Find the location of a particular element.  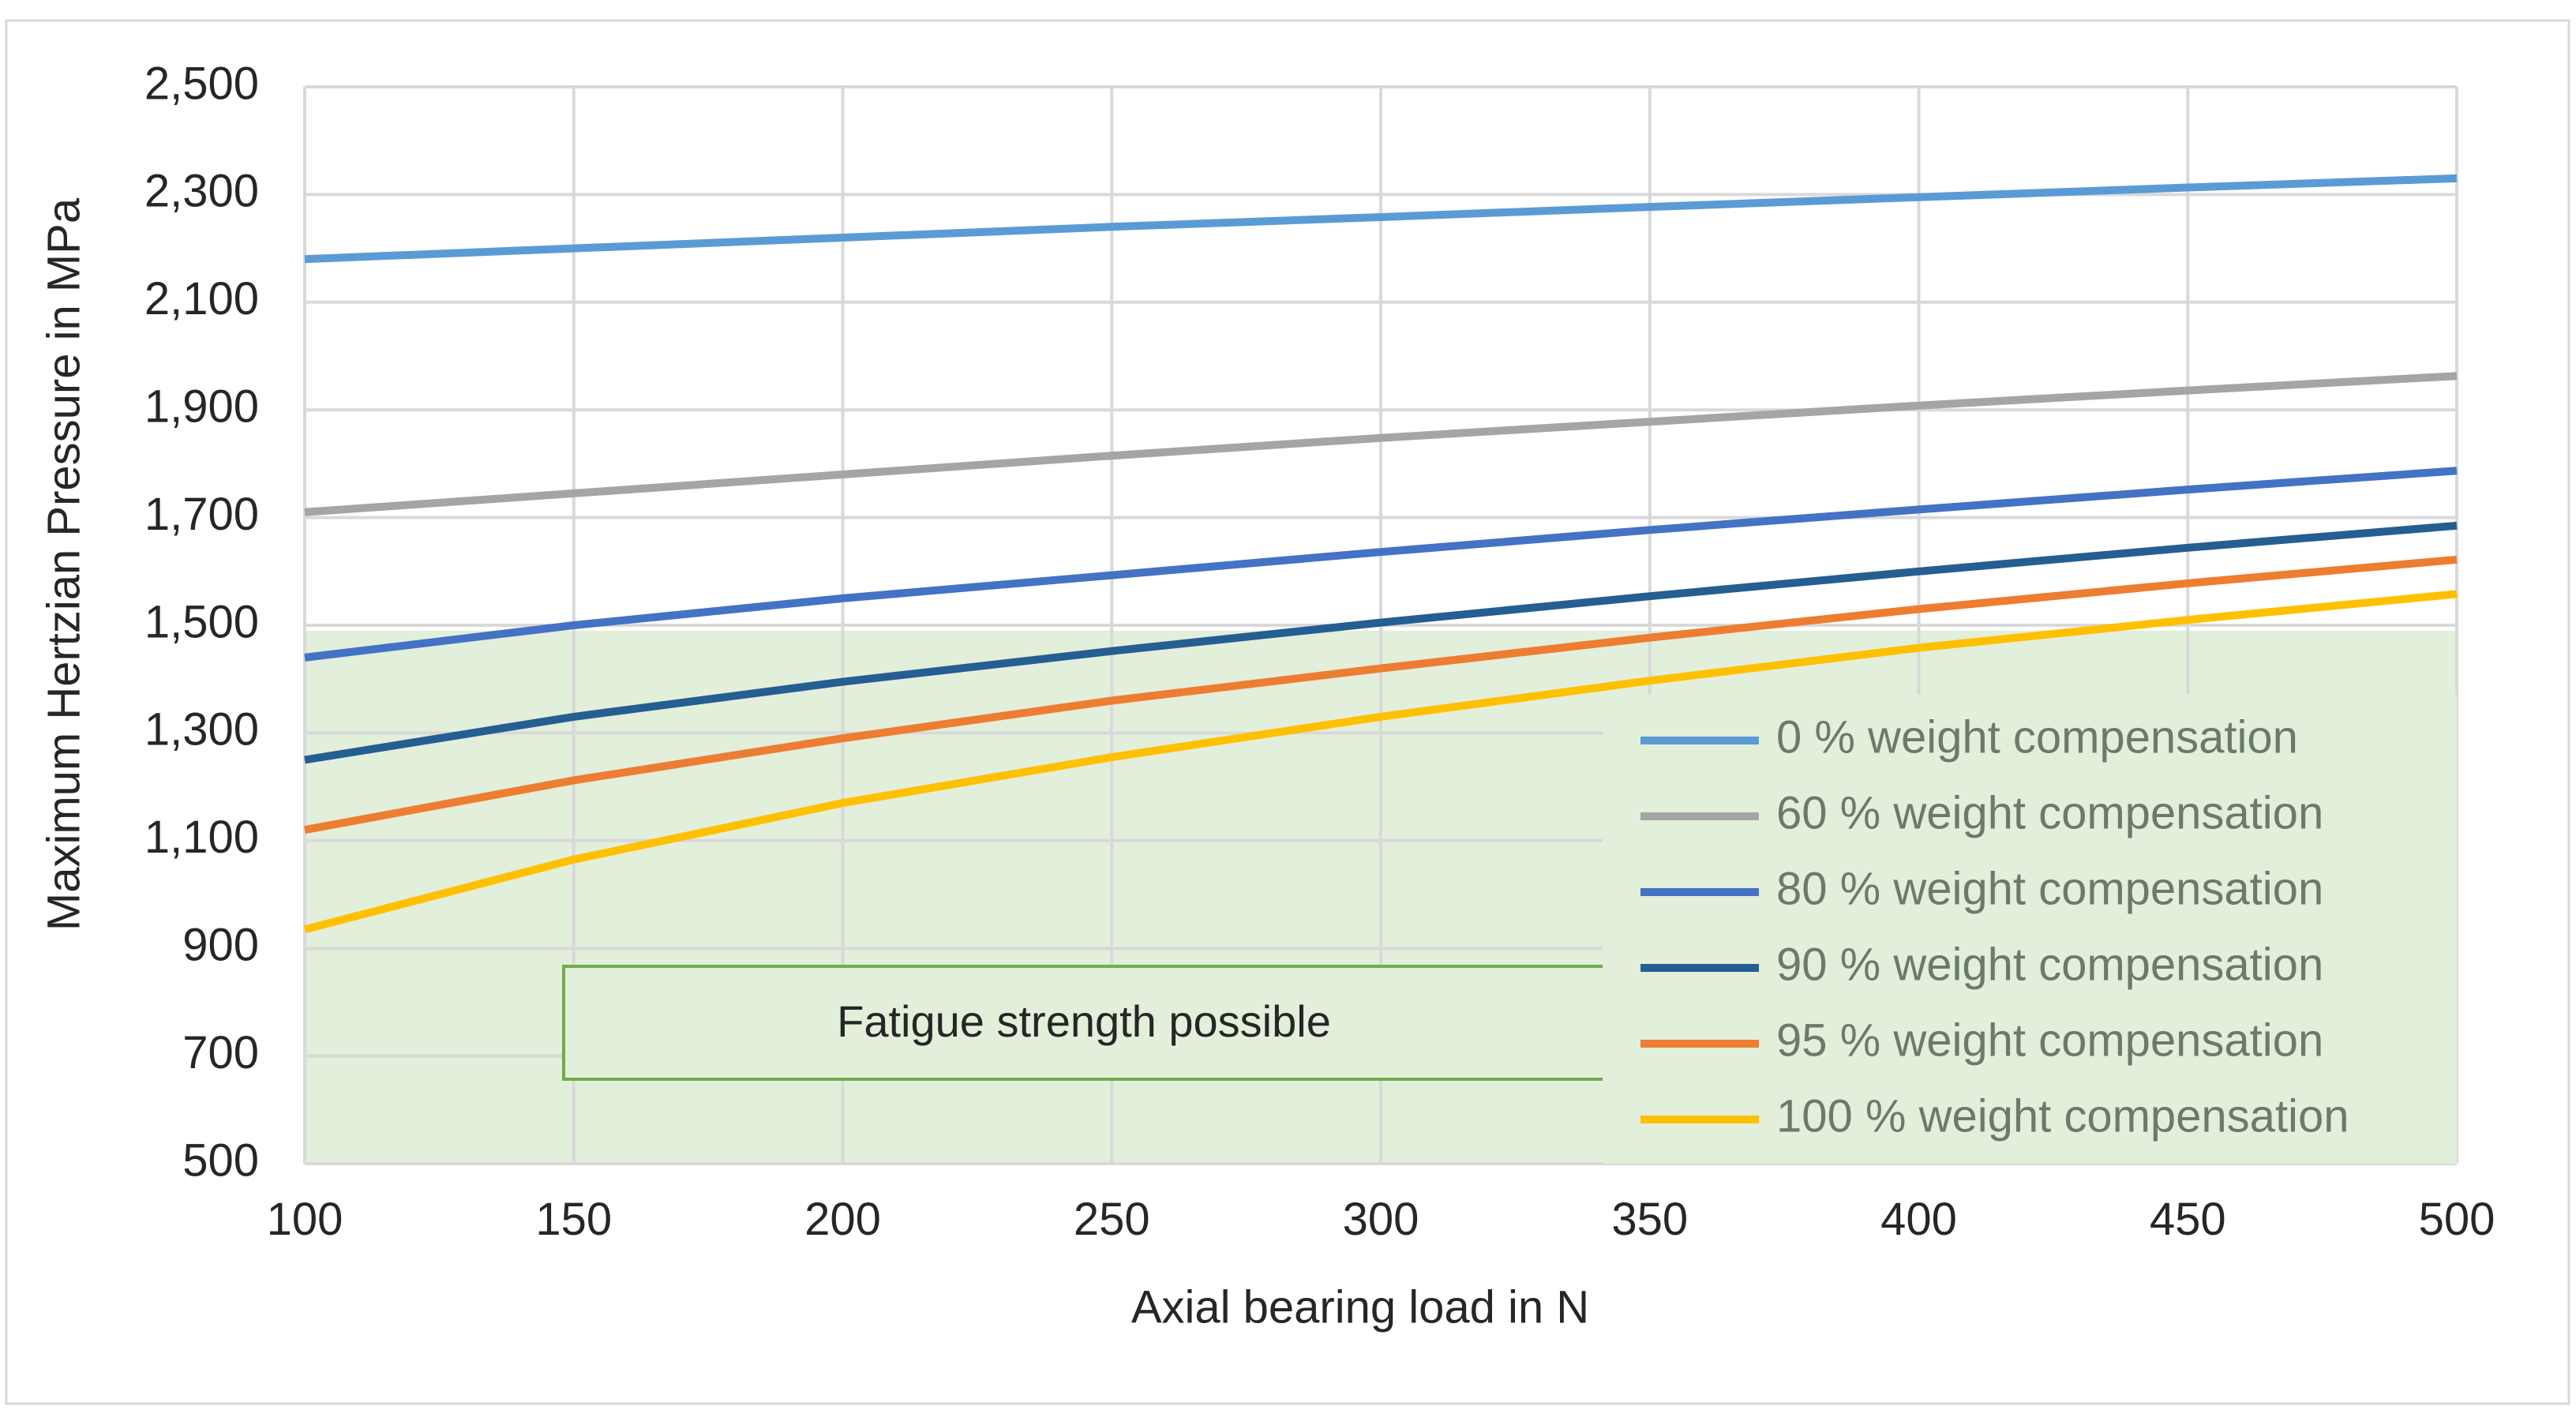

x-tick-label: 300 is located at coordinates (1381, 1219).